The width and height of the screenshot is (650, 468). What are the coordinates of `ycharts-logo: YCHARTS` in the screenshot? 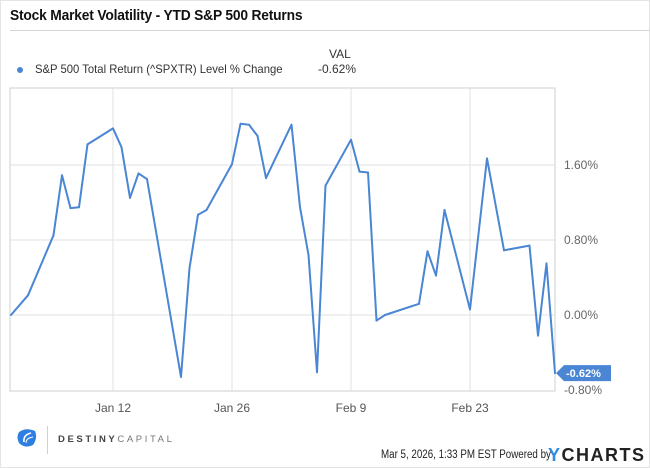 It's located at (597, 455).